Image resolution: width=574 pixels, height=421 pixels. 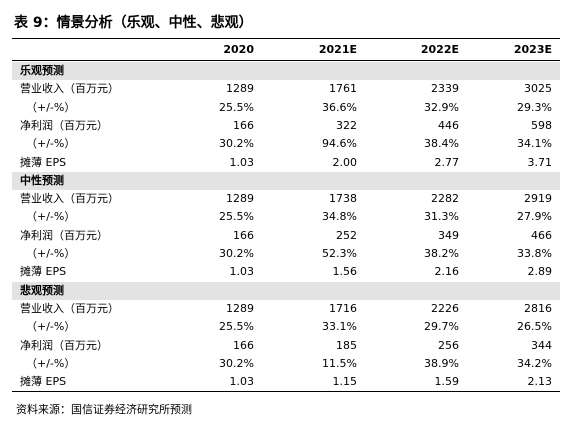 I want to click on table-row: （+/-%） 30.2% 11.5% 38.9% 34.2%, so click(x=286, y=364).